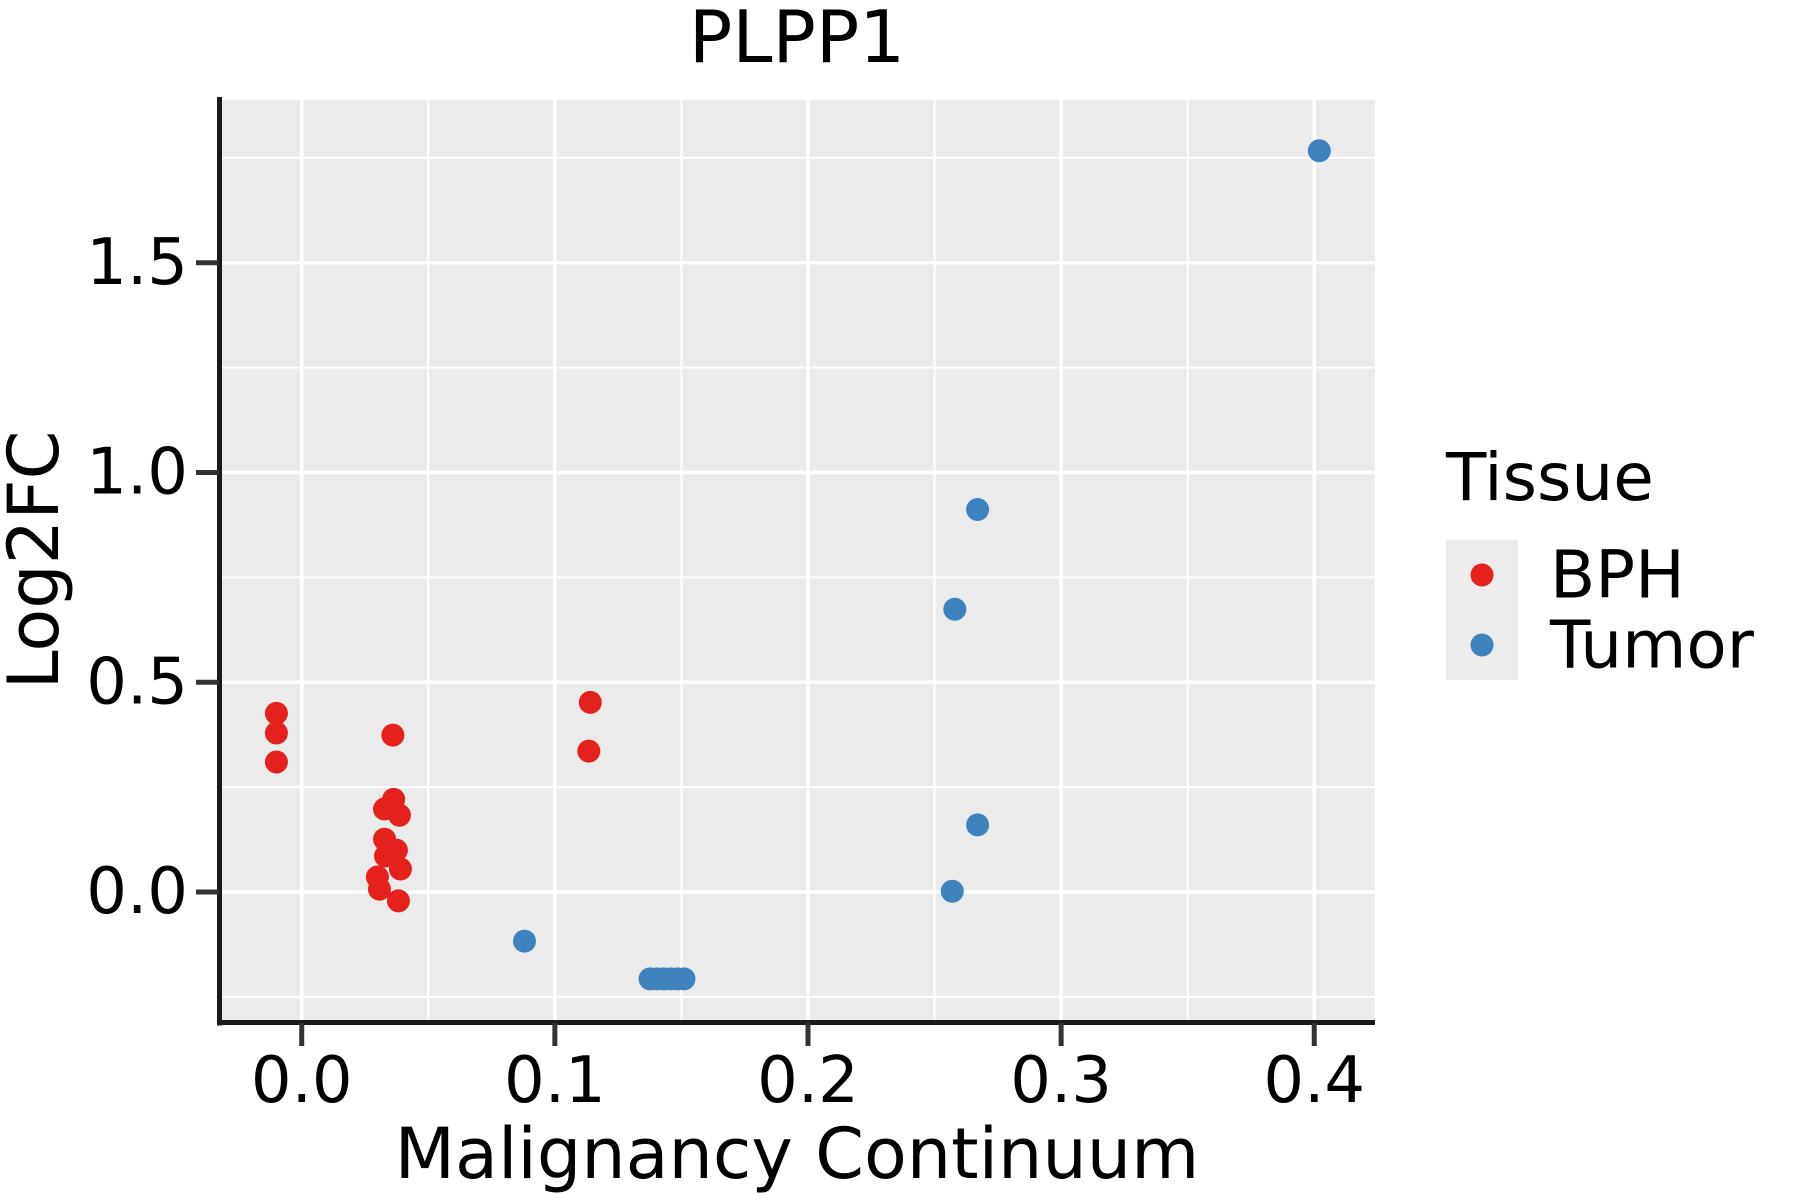 This screenshot has width=1800, height=1200. I want to click on legend-title: Tissue, so click(1549, 477).